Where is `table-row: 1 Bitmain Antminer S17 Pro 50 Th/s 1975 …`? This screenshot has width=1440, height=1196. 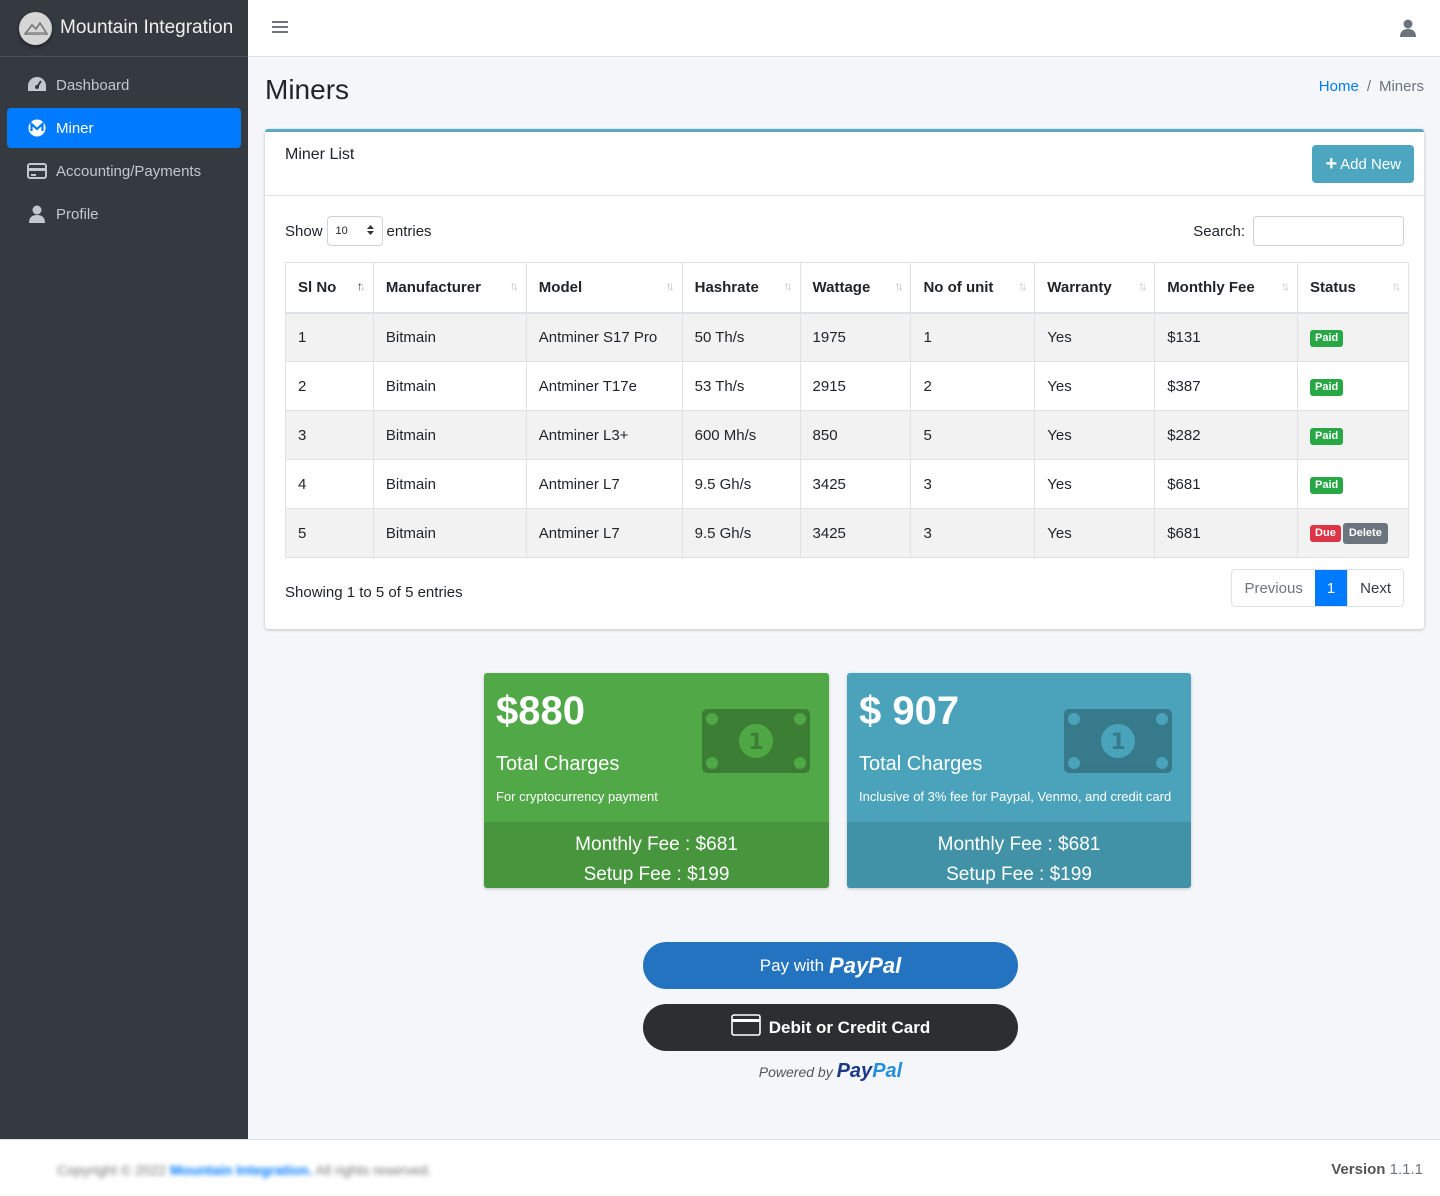
table-row: 1 Bitmain Antminer S17 Pro 50 Th/s 1975 … is located at coordinates (847, 337).